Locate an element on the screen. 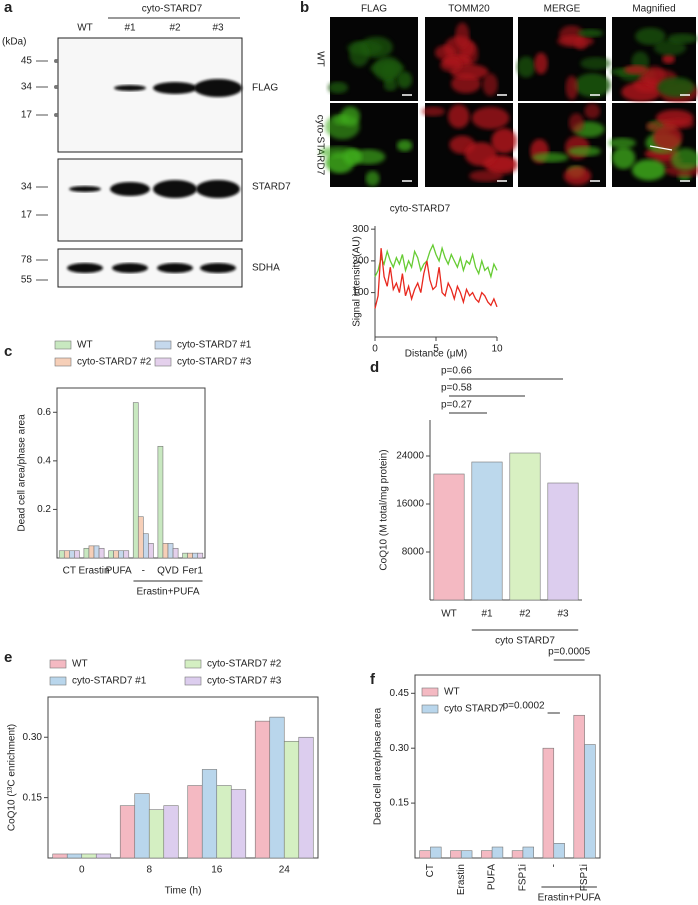 The height and width of the screenshot is (905, 698). panel-letter: d is located at coordinates (374, 367).